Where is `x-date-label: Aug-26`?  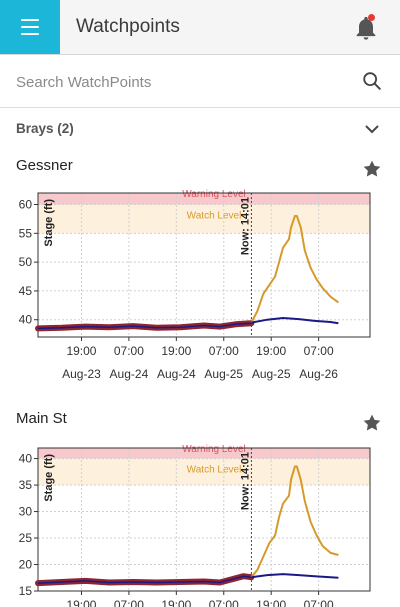 x-date-label: Aug-26 is located at coordinates (318, 374).